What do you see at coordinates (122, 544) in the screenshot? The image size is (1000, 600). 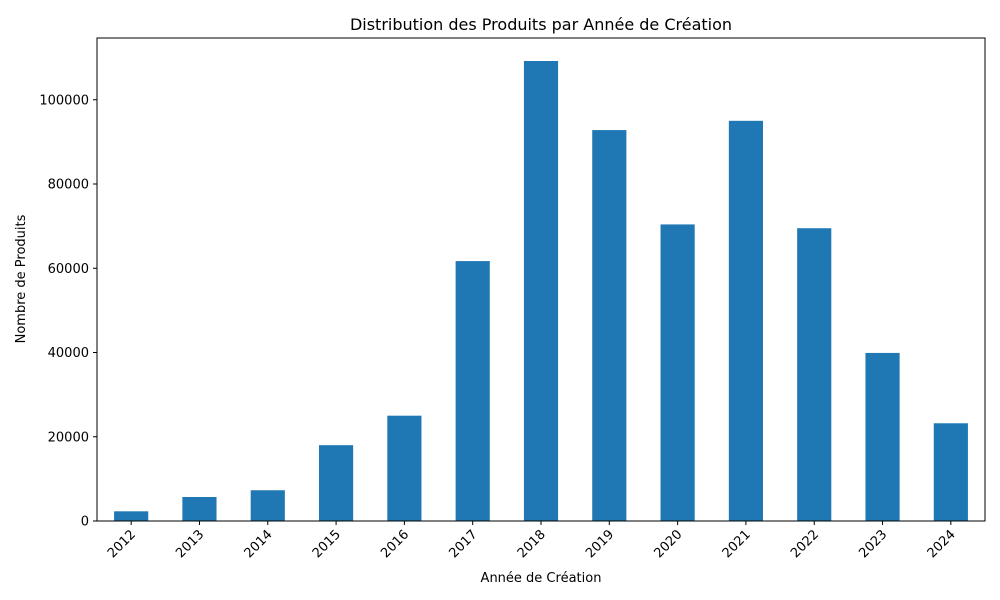 I see `x-tick-label: 2012` at bounding box center [122, 544].